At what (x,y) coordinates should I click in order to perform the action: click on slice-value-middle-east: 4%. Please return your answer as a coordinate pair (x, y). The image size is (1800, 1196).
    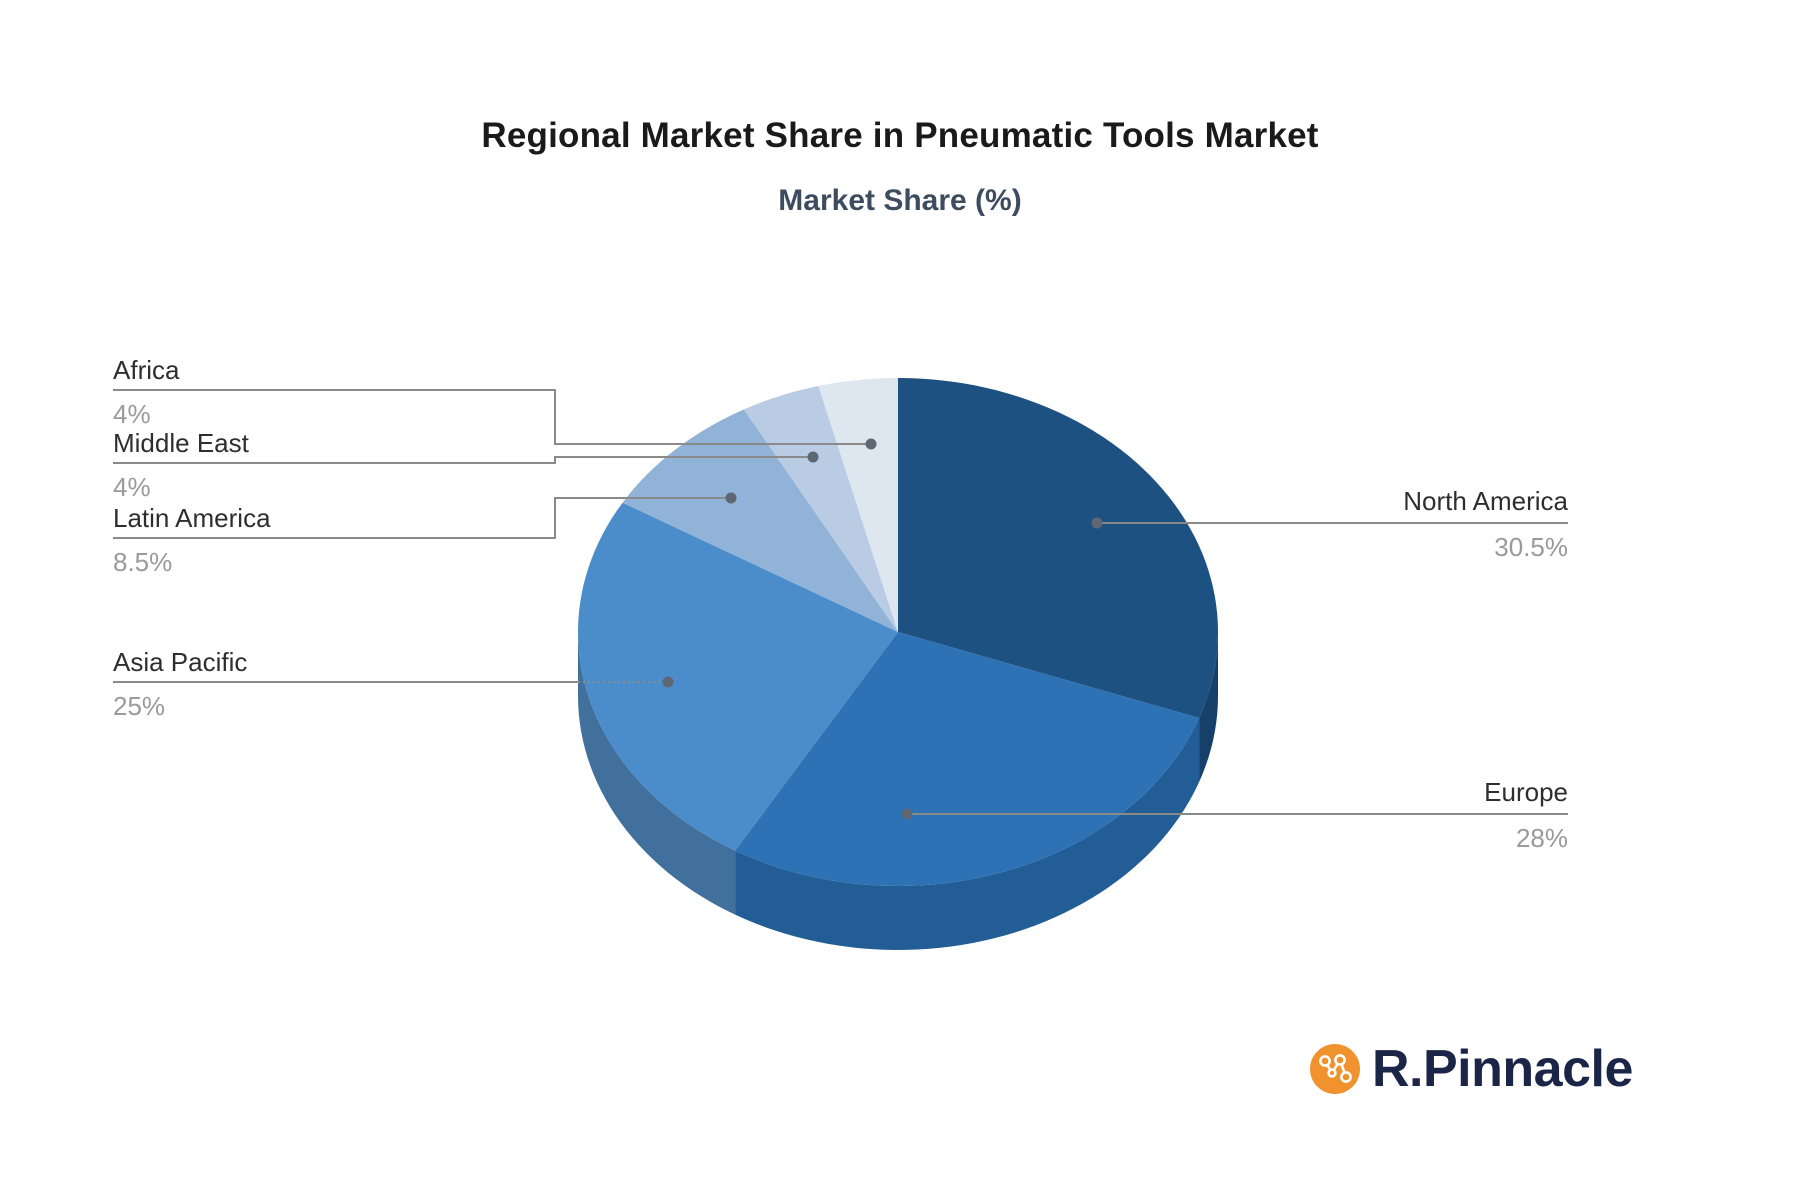
    Looking at the image, I should click on (132, 487).